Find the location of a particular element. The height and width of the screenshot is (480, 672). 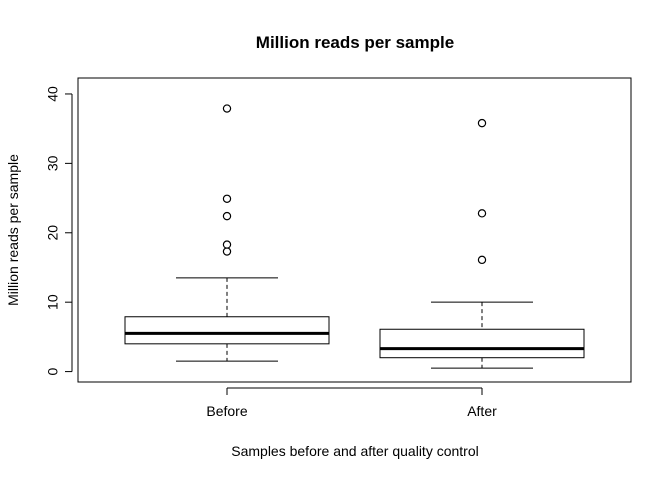

chart-title: Million reads per sample is located at coordinates (355, 42).